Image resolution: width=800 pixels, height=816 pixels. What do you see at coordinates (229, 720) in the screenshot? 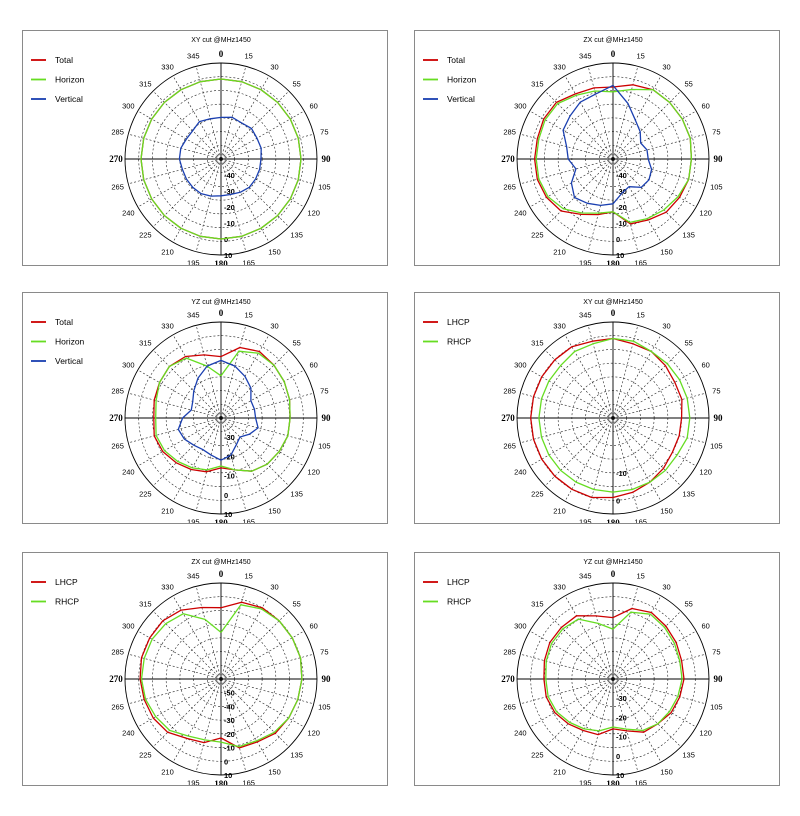
I see `radial-tick-label: -30` at bounding box center [229, 720].